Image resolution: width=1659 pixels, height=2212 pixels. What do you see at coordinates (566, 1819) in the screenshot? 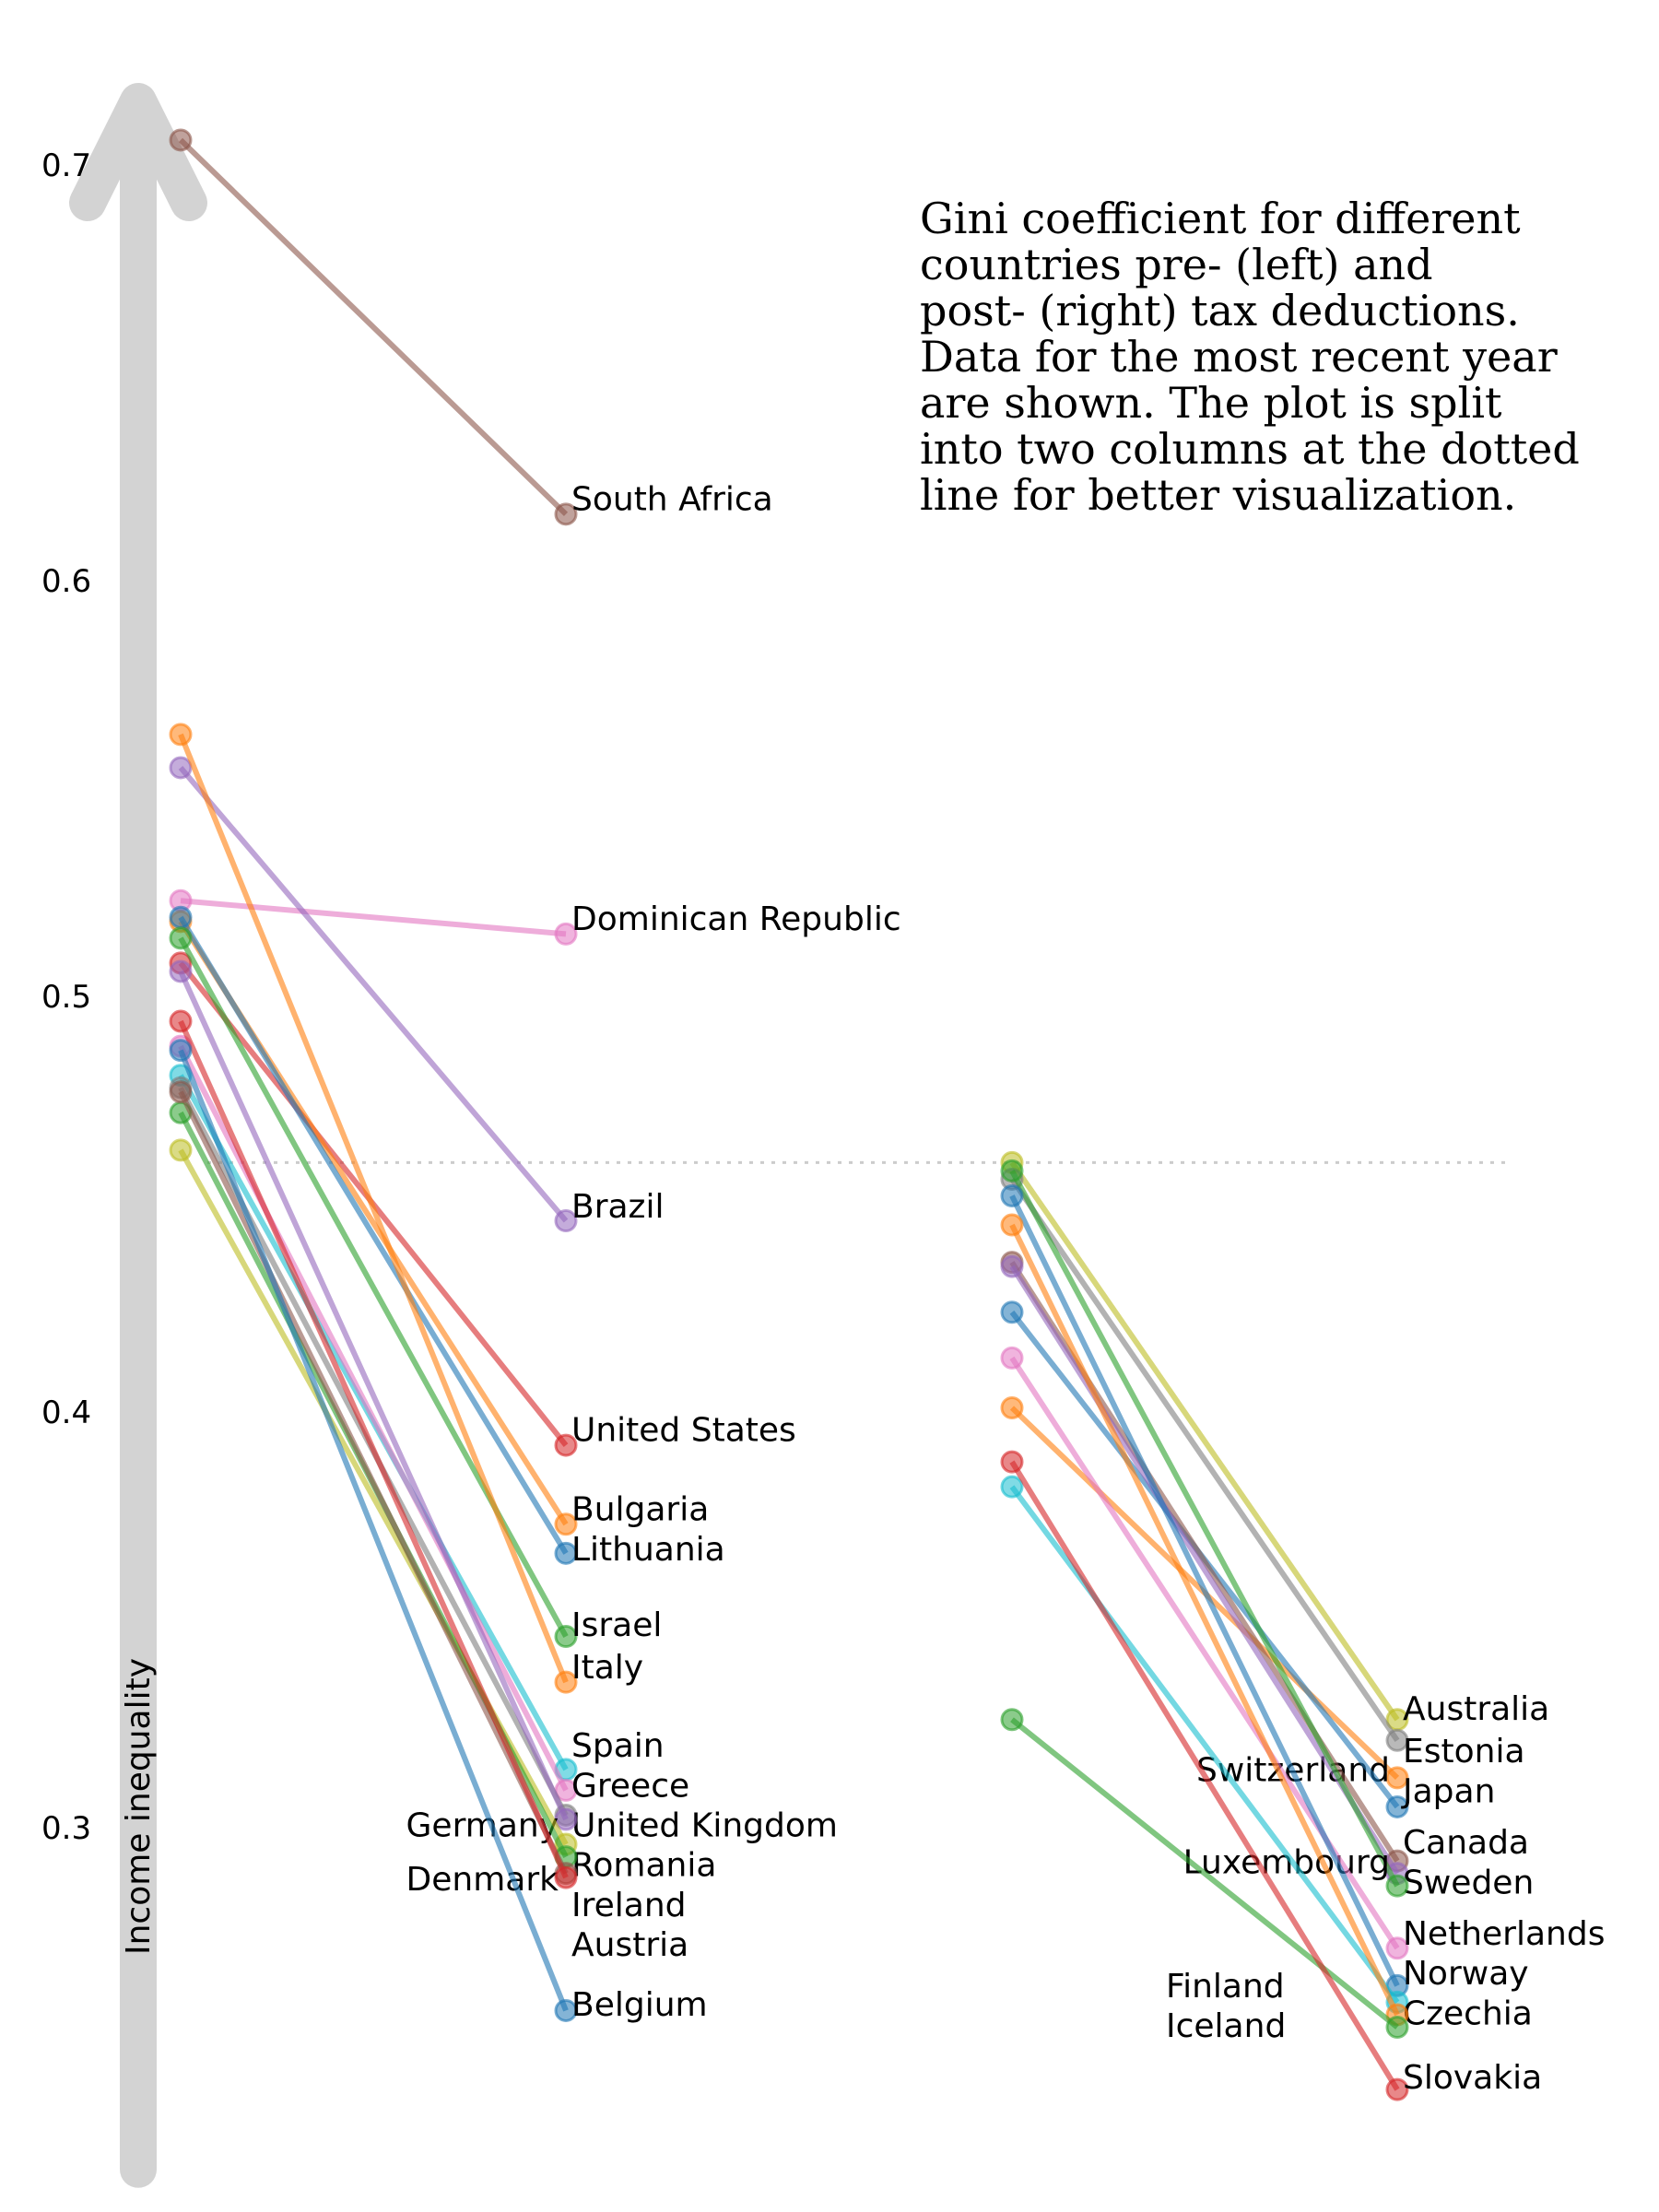
I see `point-post-germany` at bounding box center [566, 1819].